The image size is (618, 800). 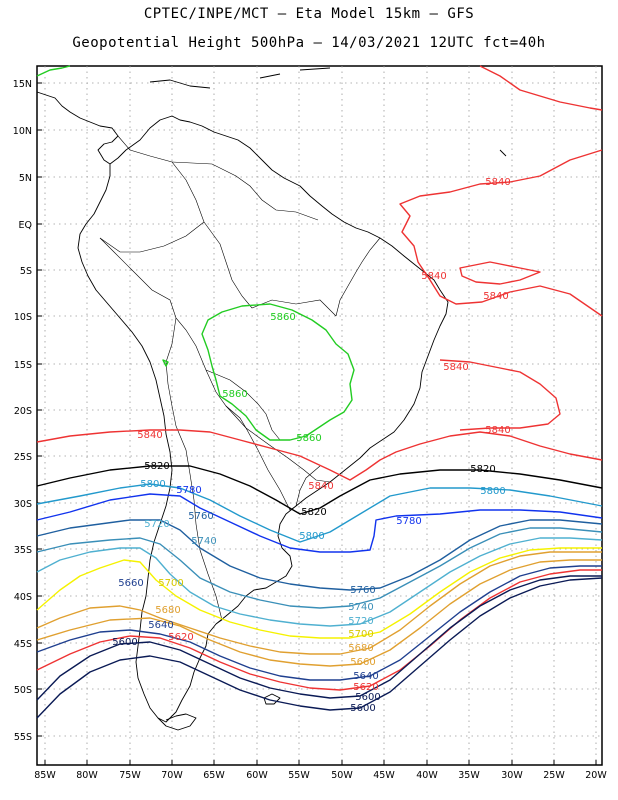 I want to click on lat-label: 15S, so click(x=23, y=365).